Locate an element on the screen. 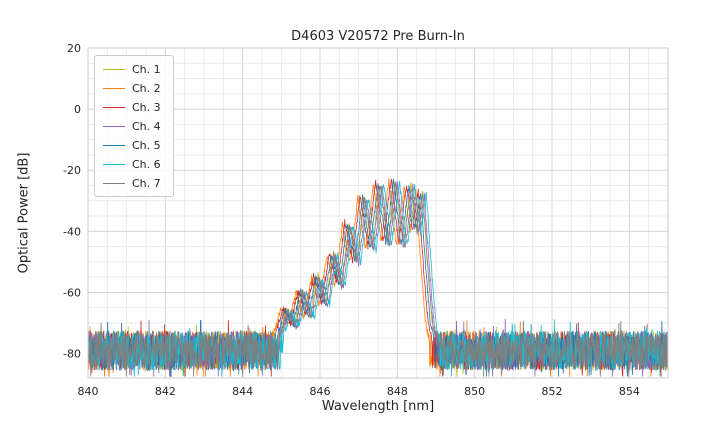  y-tick-label: 20 is located at coordinates (74, 48).